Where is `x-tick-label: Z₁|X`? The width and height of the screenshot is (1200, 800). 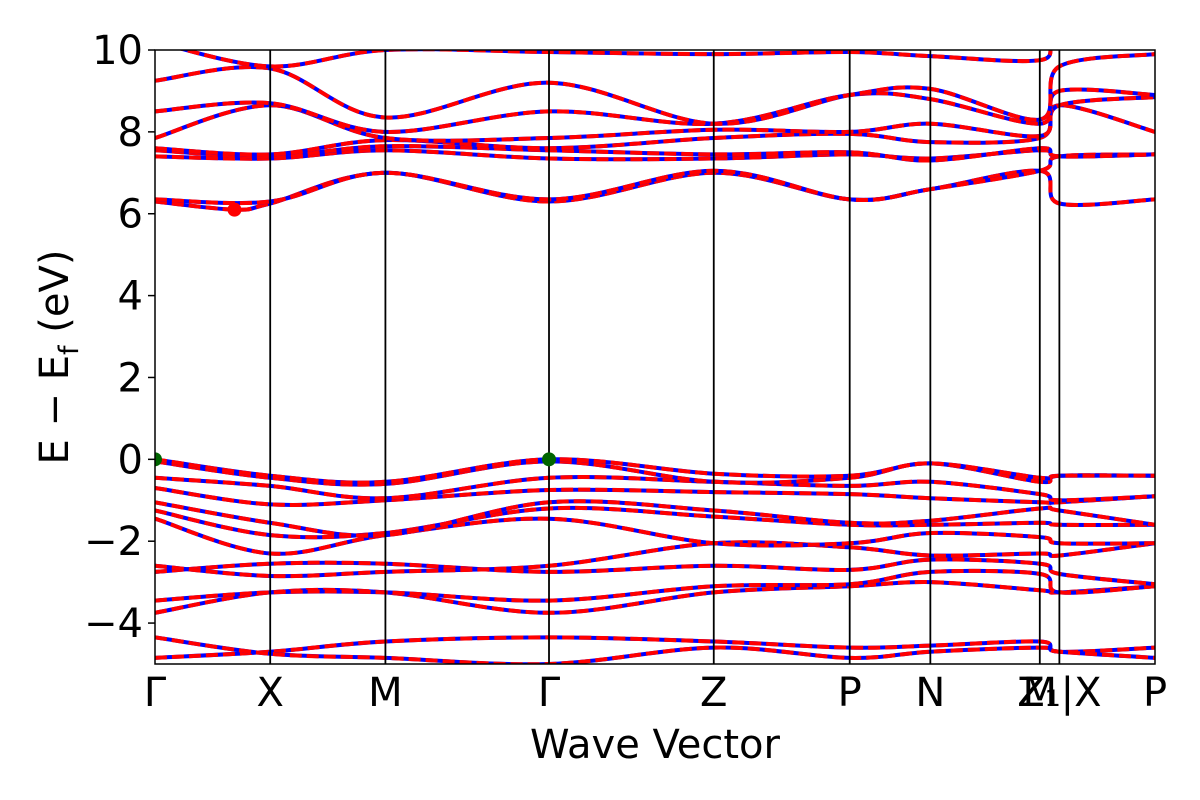 x-tick-label: Z₁|X is located at coordinates (1059, 693).